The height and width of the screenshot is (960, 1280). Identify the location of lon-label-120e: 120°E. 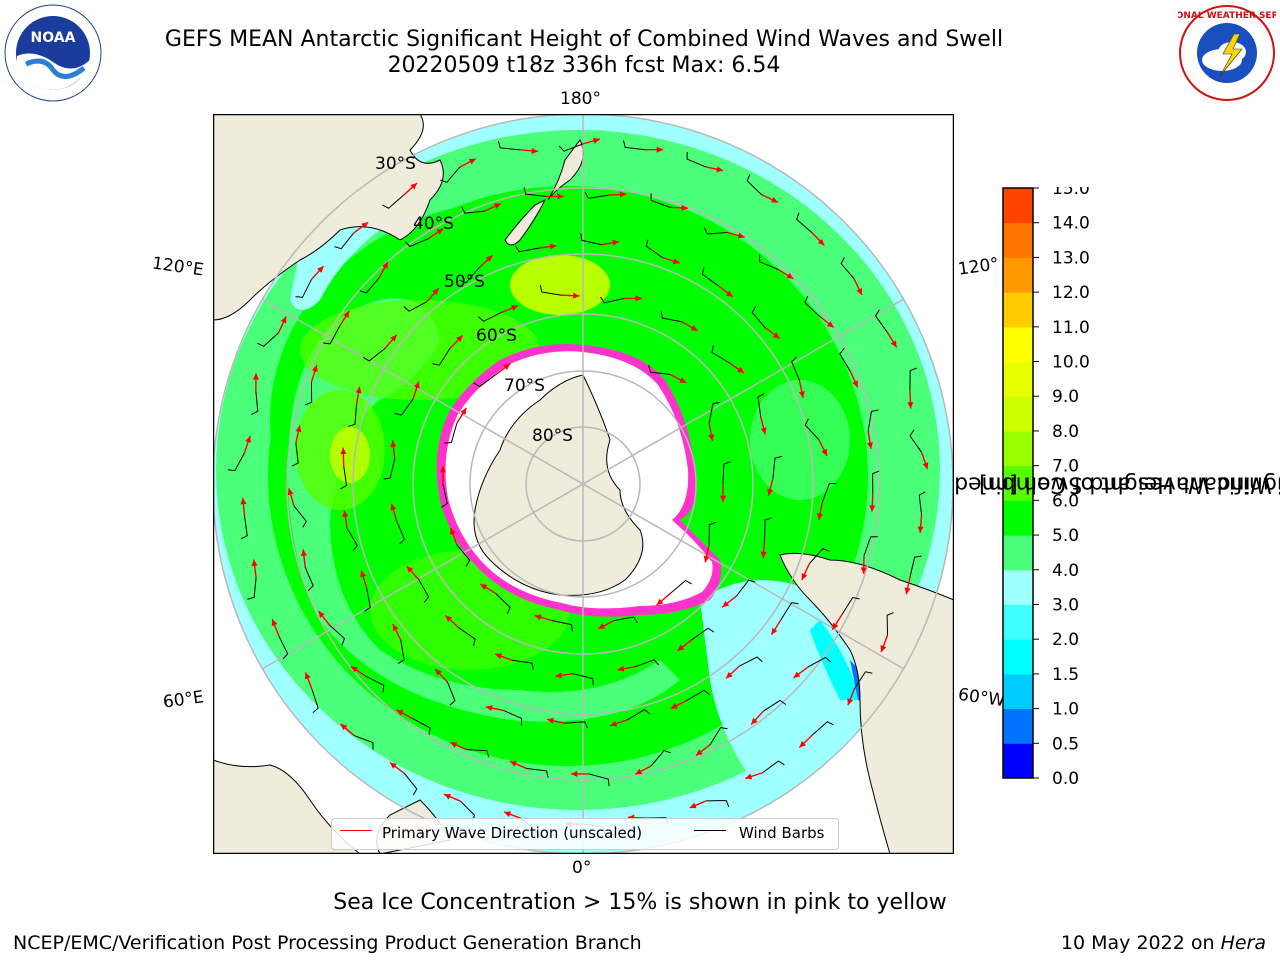
(177, 267).